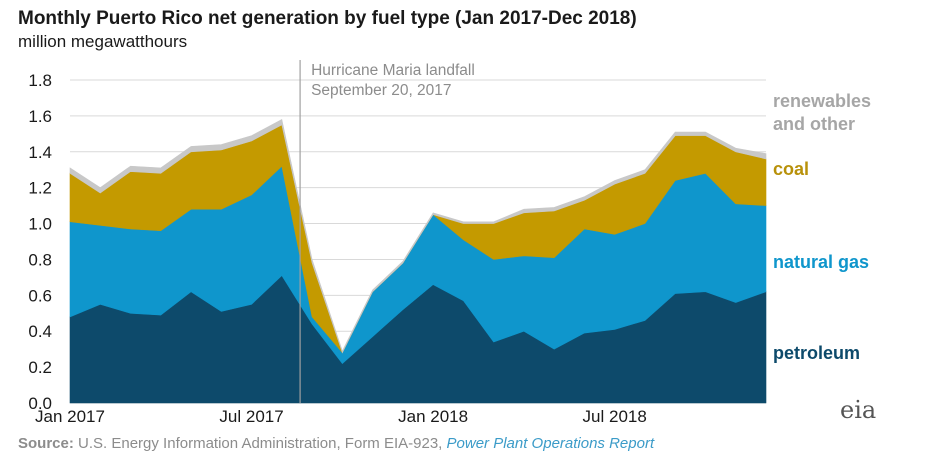 This screenshot has width=945, height=459. What do you see at coordinates (40, 295) in the screenshot?
I see `y-tick-label-3: 0.6` at bounding box center [40, 295].